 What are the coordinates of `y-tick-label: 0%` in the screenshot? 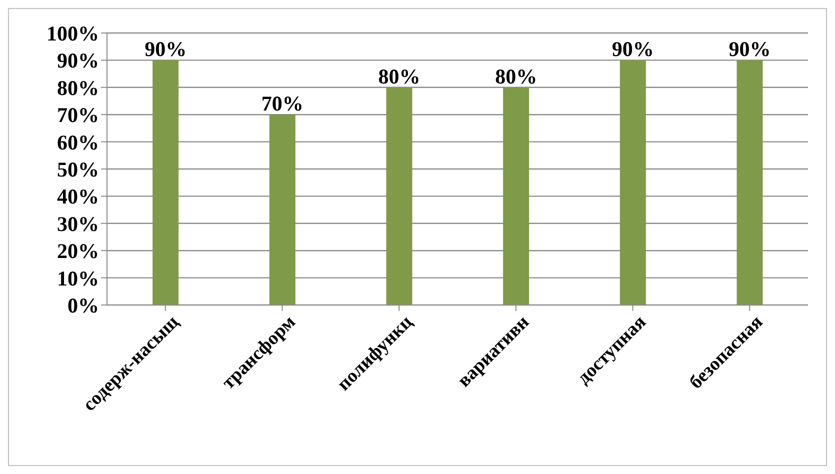 It's located at (83, 305).